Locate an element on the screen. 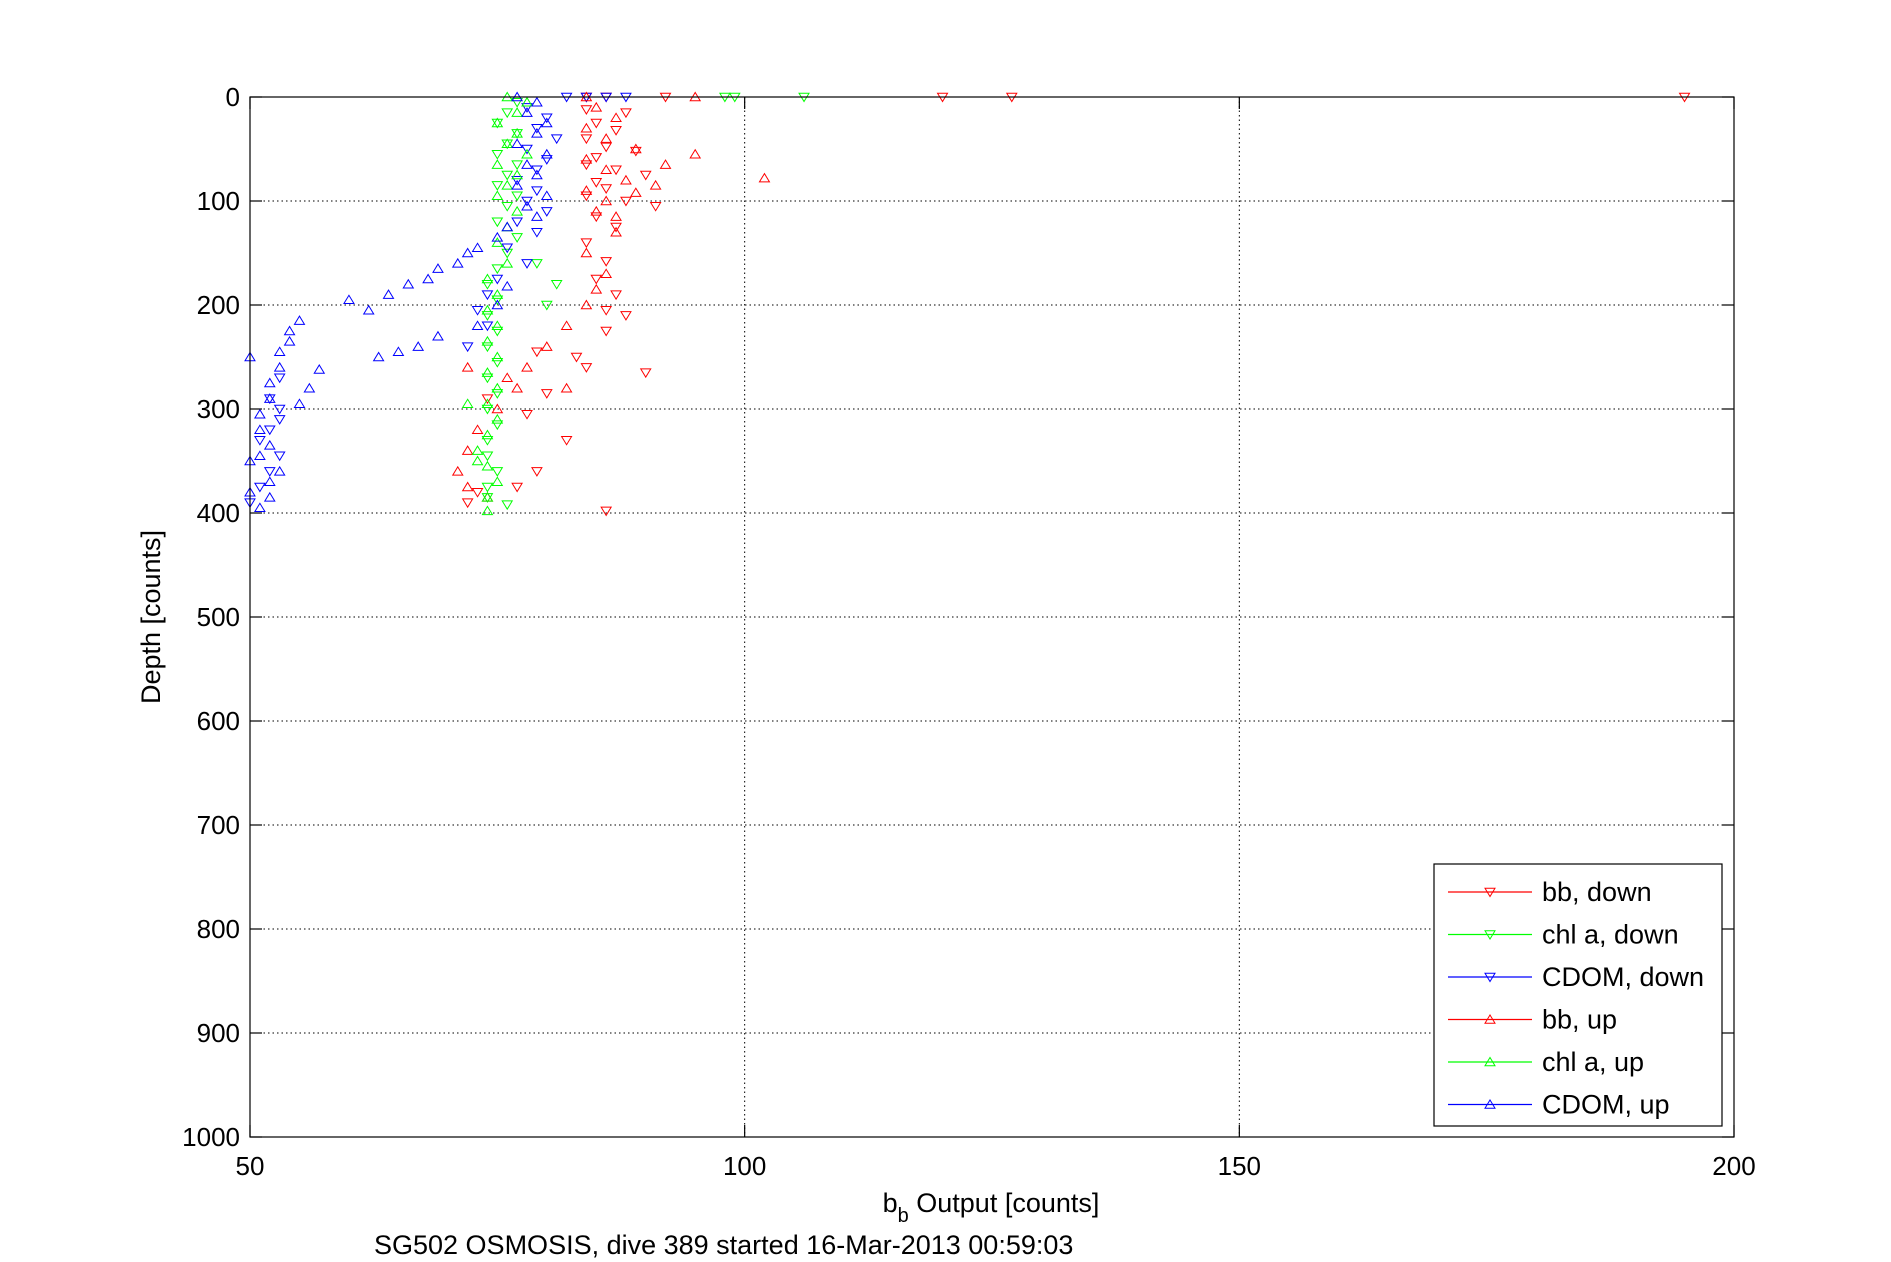 The height and width of the screenshot is (1262, 1891). legend-label: CDOM, up is located at coordinates (1606, 1105).